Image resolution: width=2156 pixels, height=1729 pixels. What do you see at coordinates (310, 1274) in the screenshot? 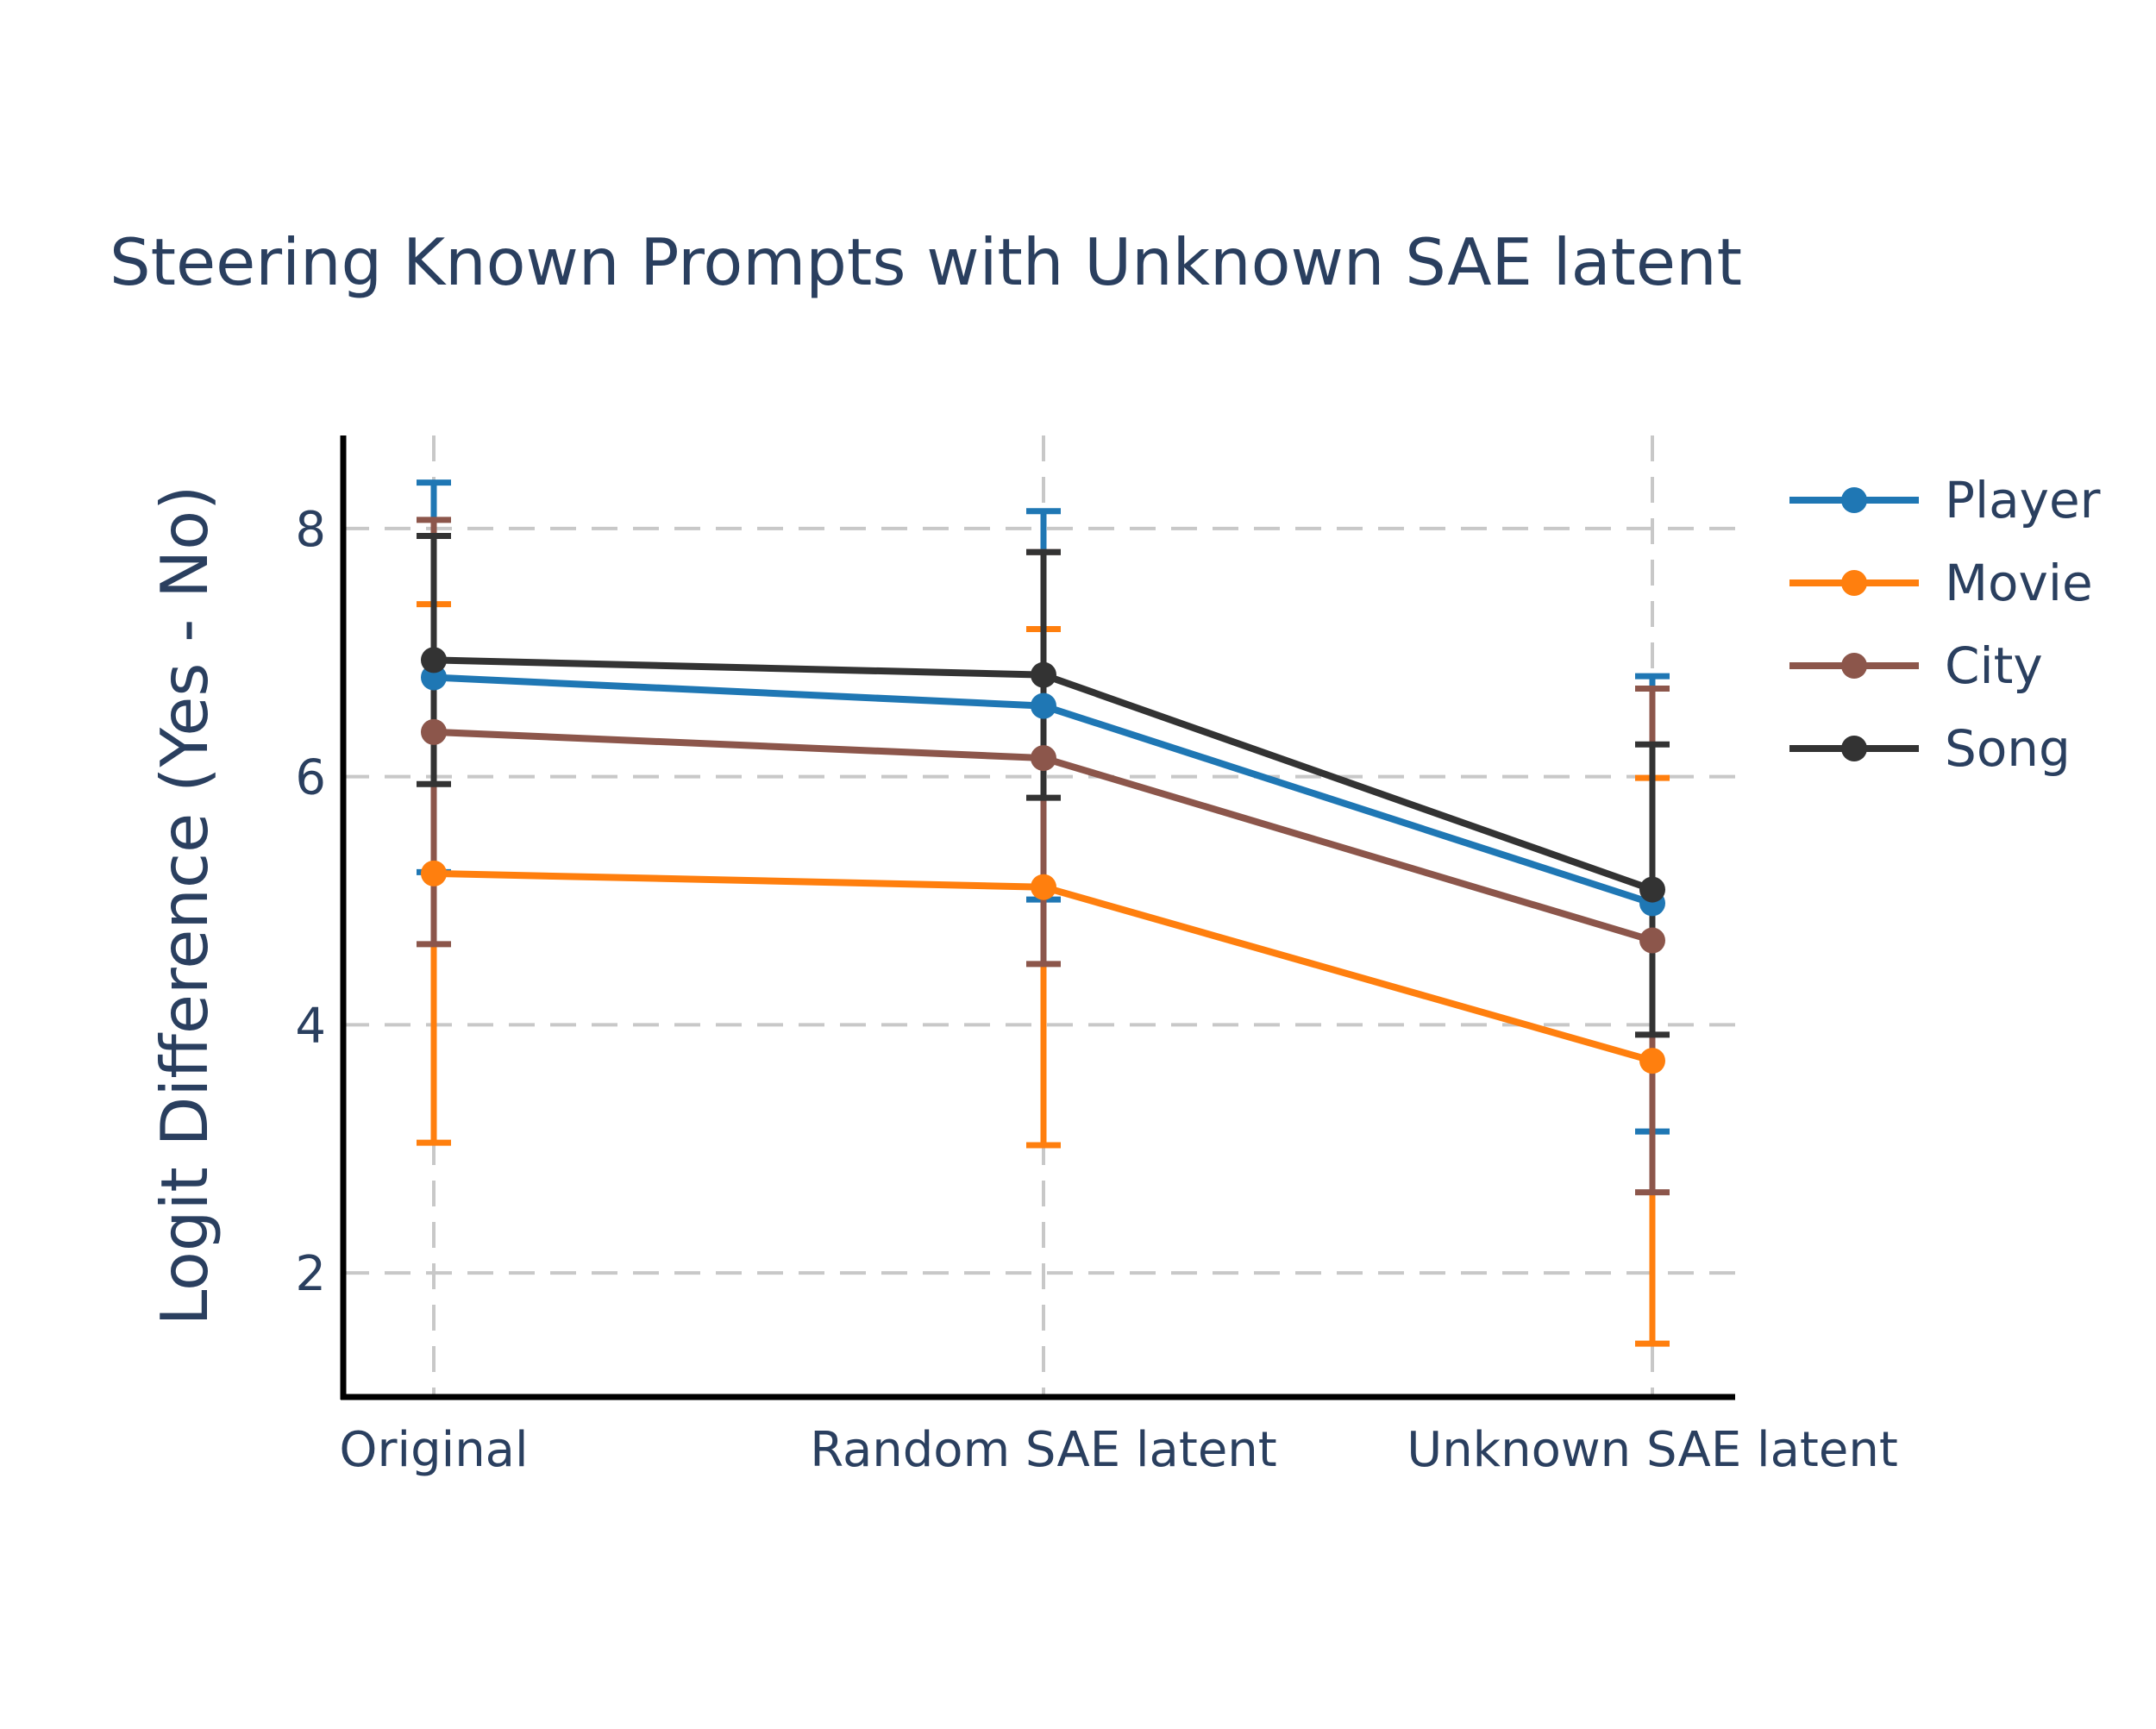
I see `y-tick-label: 2` at bounding box center [310, 1274].